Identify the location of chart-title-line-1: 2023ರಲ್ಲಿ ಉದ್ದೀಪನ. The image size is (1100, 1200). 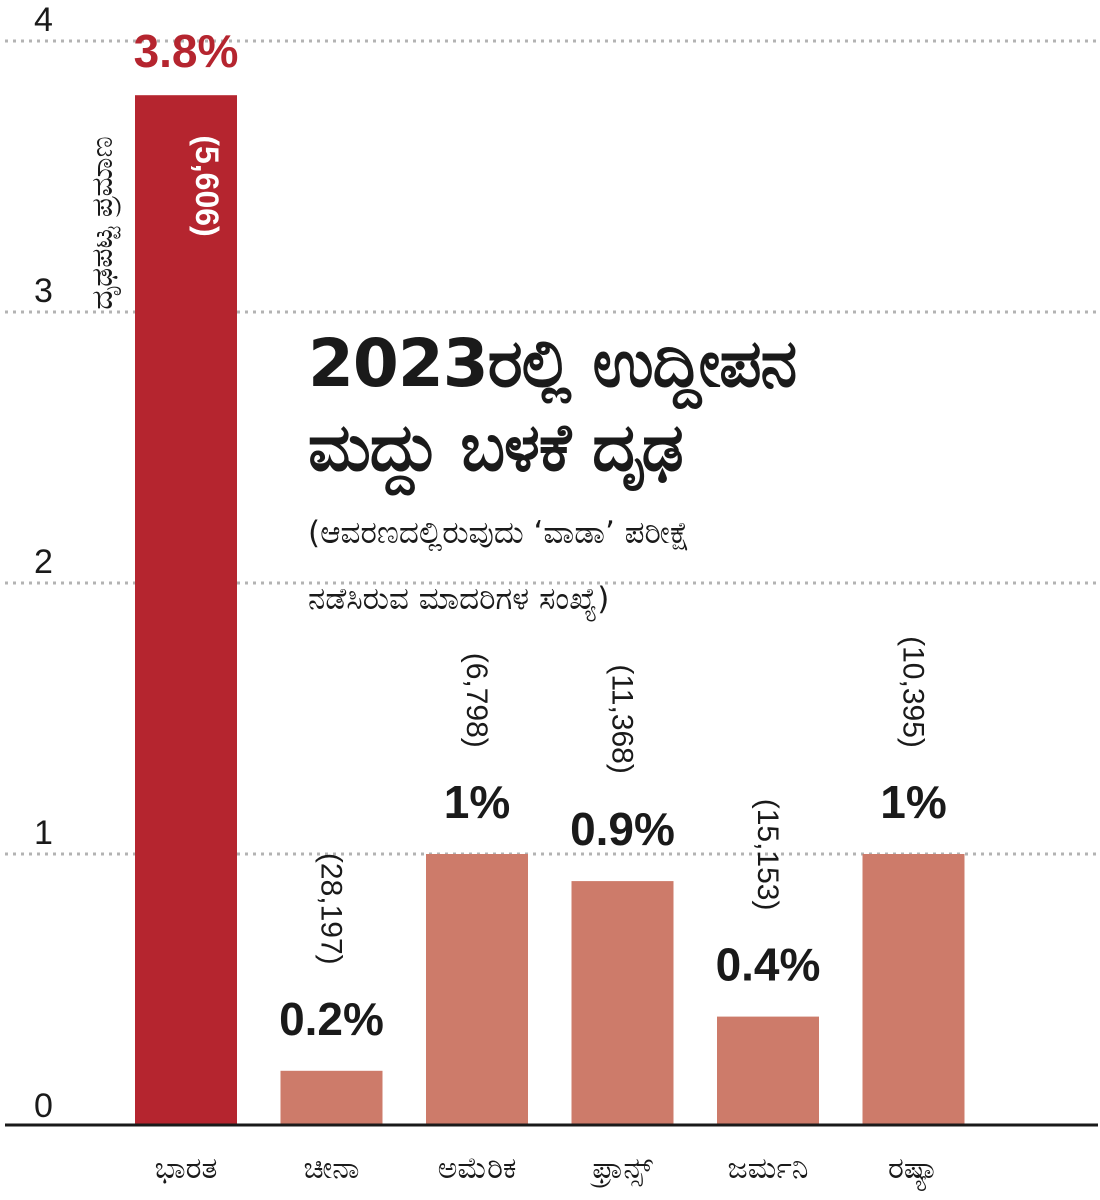
(552, 363).